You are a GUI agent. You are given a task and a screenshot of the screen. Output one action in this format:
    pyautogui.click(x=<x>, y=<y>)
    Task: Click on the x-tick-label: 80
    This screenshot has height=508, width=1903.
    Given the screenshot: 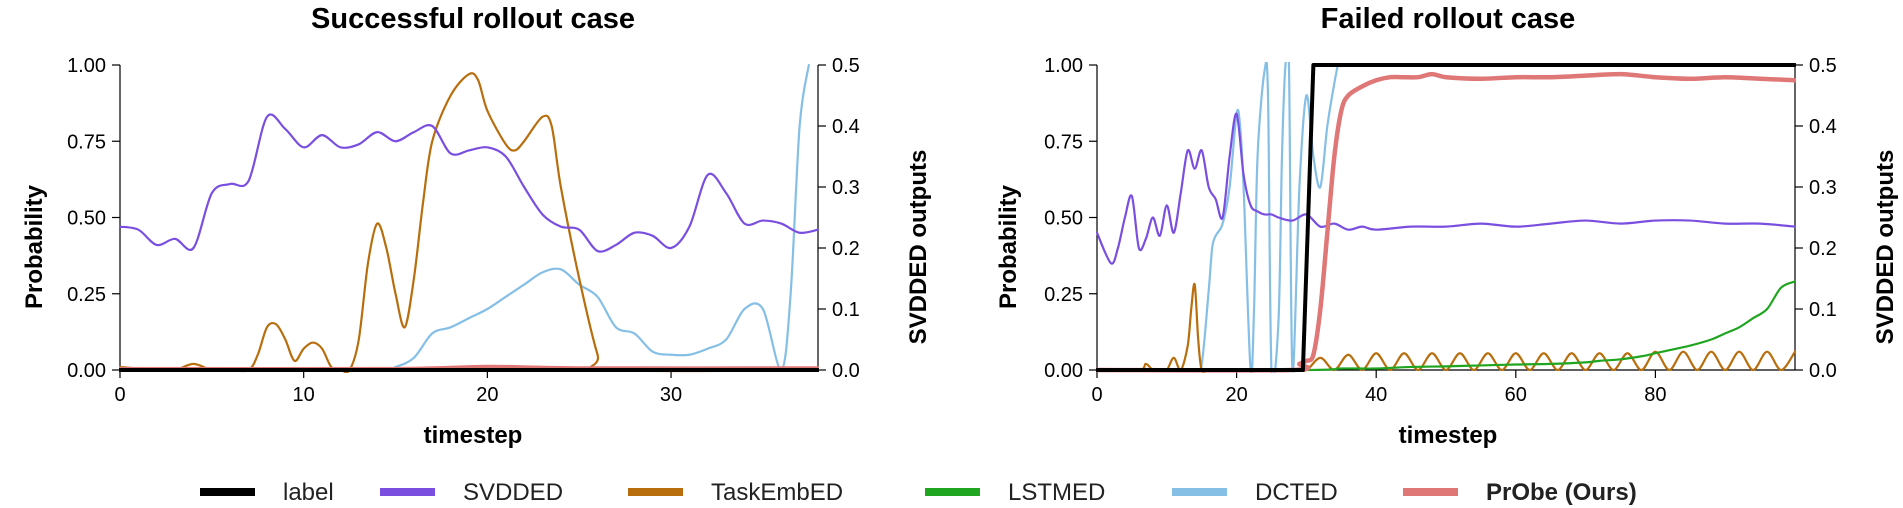 What is the action you would take?
    pyautogui.click(x=1655, y=395)
    